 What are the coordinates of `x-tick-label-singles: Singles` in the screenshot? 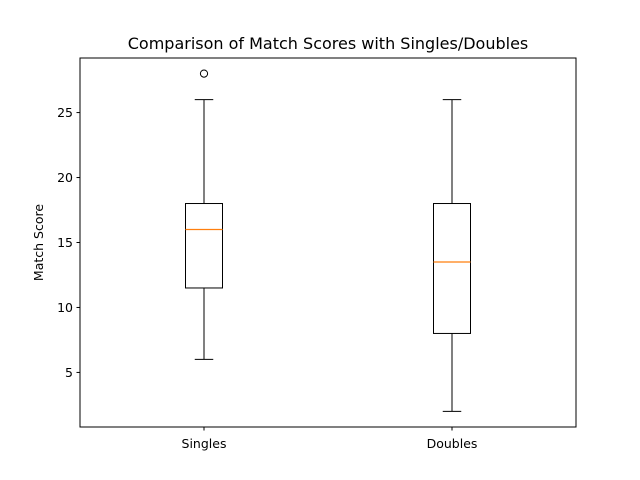 It's located at (204, 443).